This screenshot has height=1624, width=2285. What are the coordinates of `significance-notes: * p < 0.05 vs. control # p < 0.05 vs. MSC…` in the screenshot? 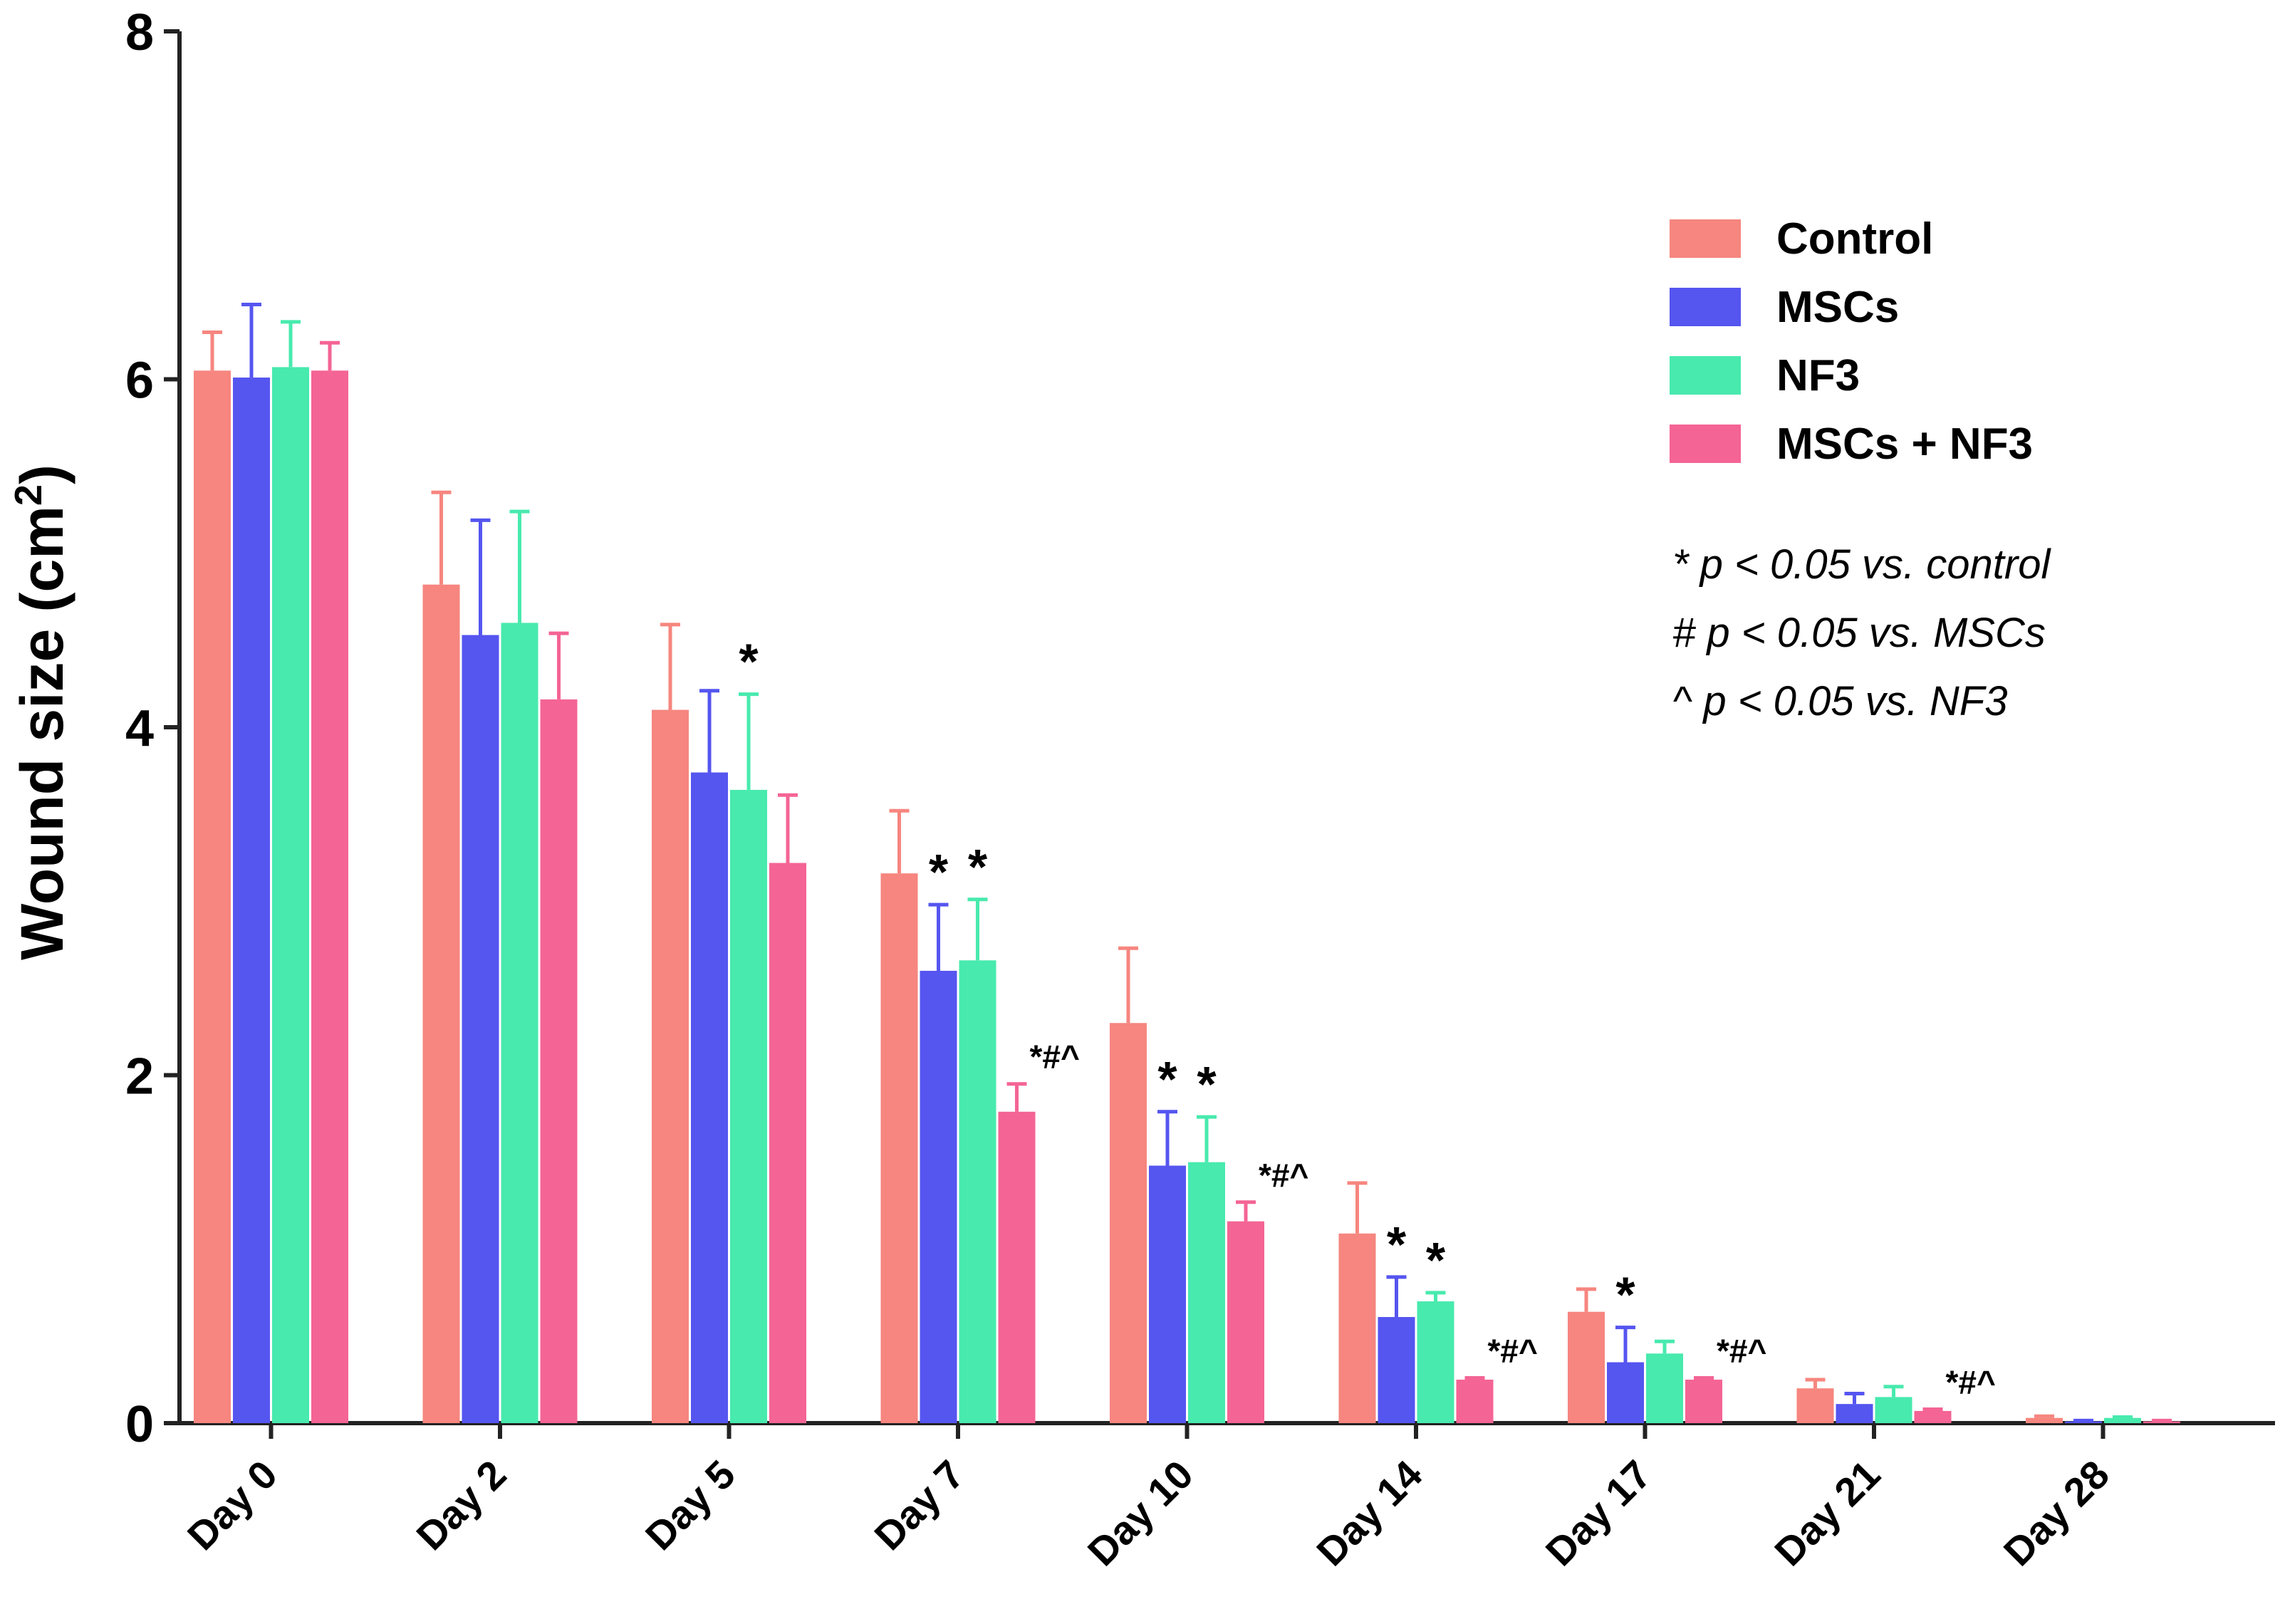 It's located at (1862, 632).